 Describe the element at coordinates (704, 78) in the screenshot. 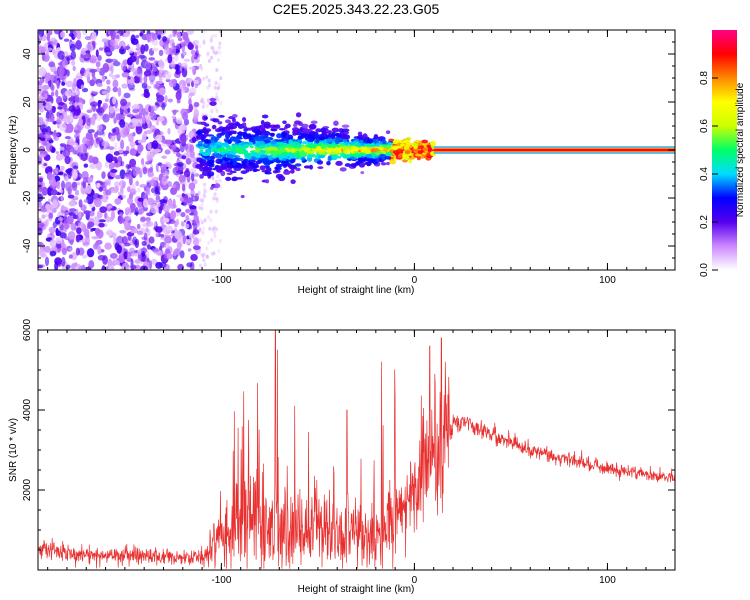

I see `colorbar-tick-label: 0.8` at that location.